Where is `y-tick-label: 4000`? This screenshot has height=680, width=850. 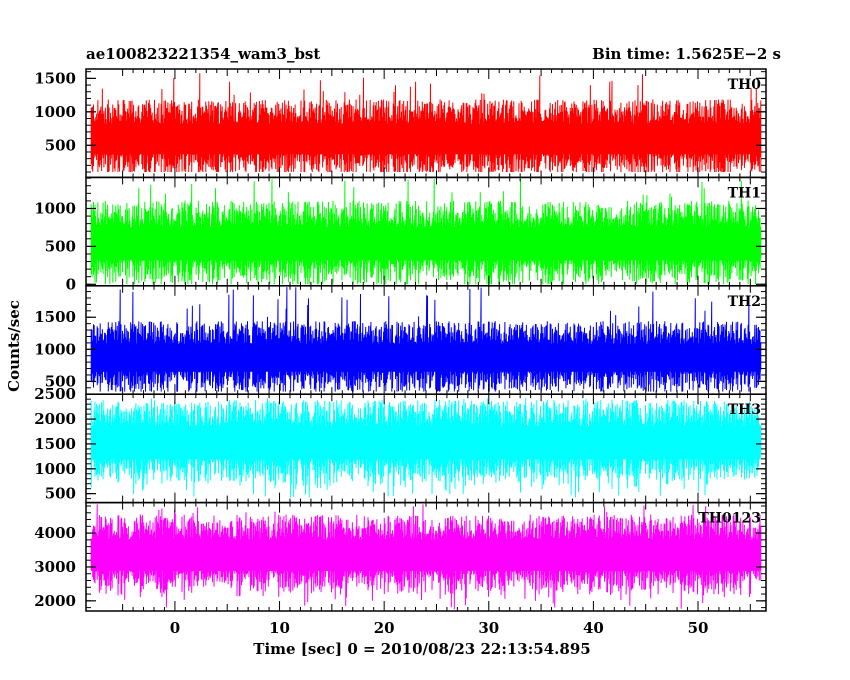
y-tick-label: 4000 is located at coordinates (55, 533).